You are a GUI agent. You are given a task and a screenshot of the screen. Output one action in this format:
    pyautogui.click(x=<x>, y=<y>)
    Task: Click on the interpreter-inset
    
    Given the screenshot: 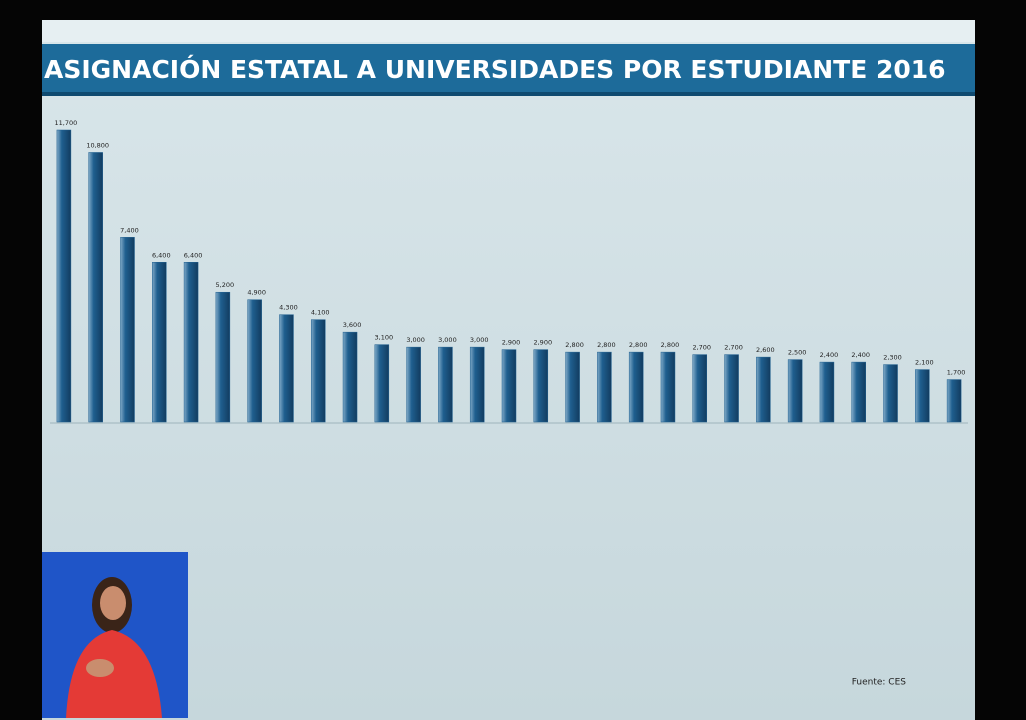 What is the action you would take?
    pyautogui.click(x=115, y=635)
    